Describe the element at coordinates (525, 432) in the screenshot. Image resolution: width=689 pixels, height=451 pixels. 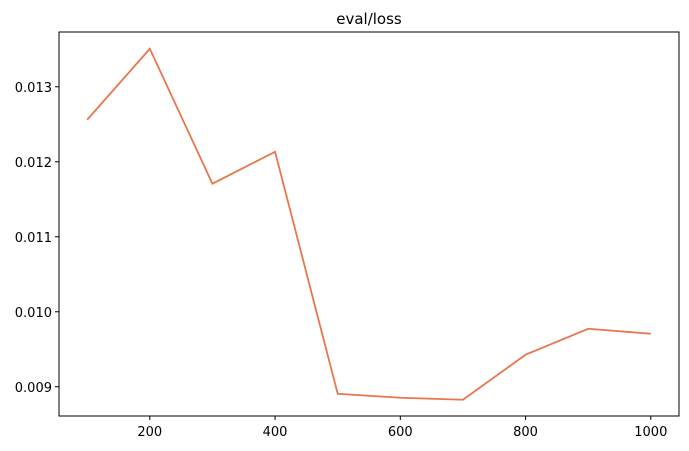
I see `x-tick-label: 800` at that location.